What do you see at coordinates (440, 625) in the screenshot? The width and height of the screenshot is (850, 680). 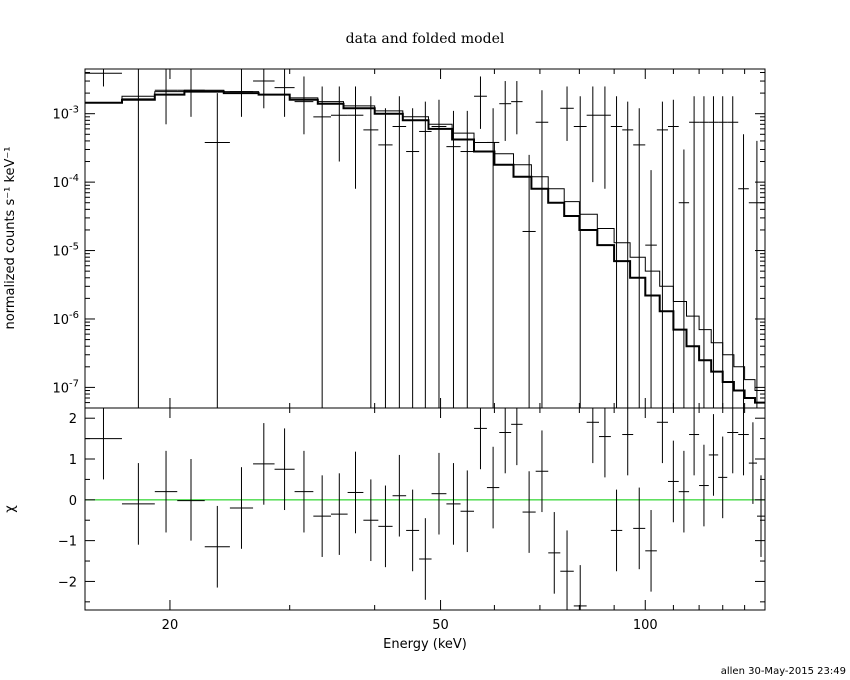 I see `x-tick-label: 50` at bounding box center [440, 625].